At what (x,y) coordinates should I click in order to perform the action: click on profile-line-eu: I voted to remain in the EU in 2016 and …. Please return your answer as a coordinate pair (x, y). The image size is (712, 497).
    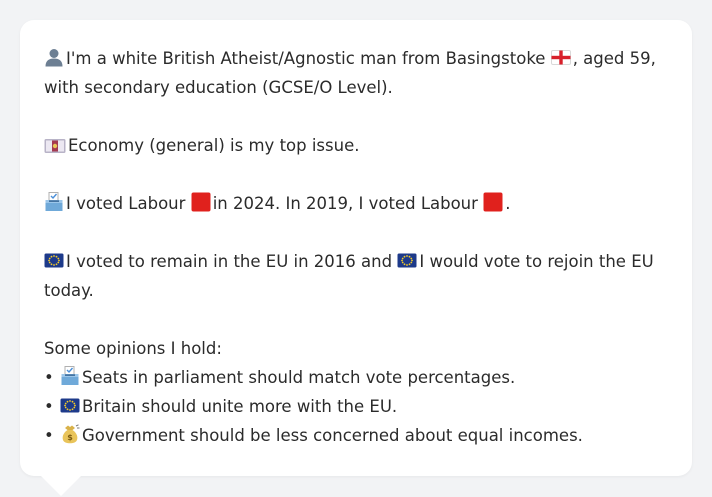
    Looking at the image, I should click on (356, 261).